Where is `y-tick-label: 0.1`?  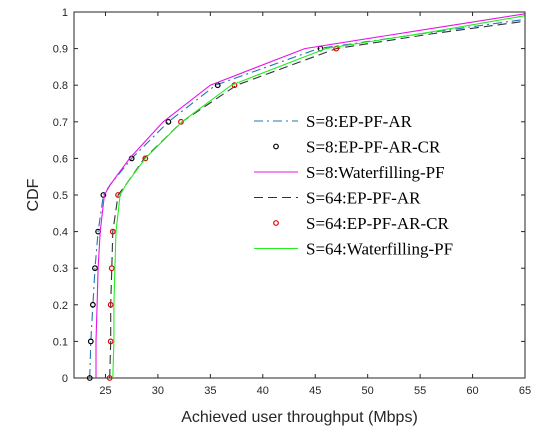
y-tick-label: 0.1 is located at coordinates (60, 342).